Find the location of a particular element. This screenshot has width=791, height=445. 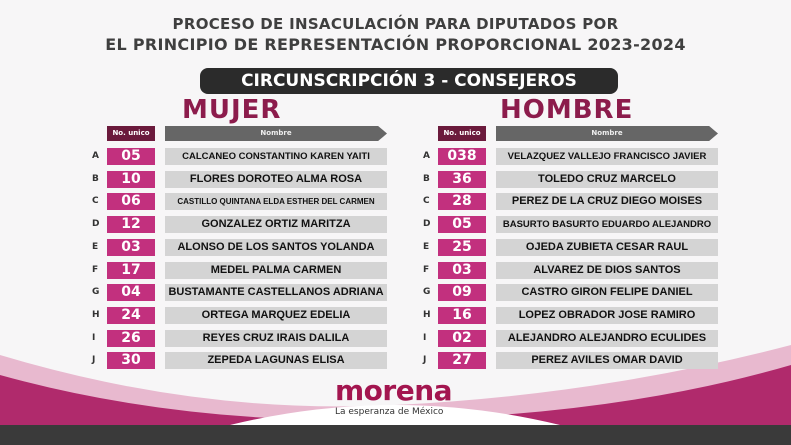

row-name: PEREZ AVILES OMAR DAVID is located at coordinates (607, 361).